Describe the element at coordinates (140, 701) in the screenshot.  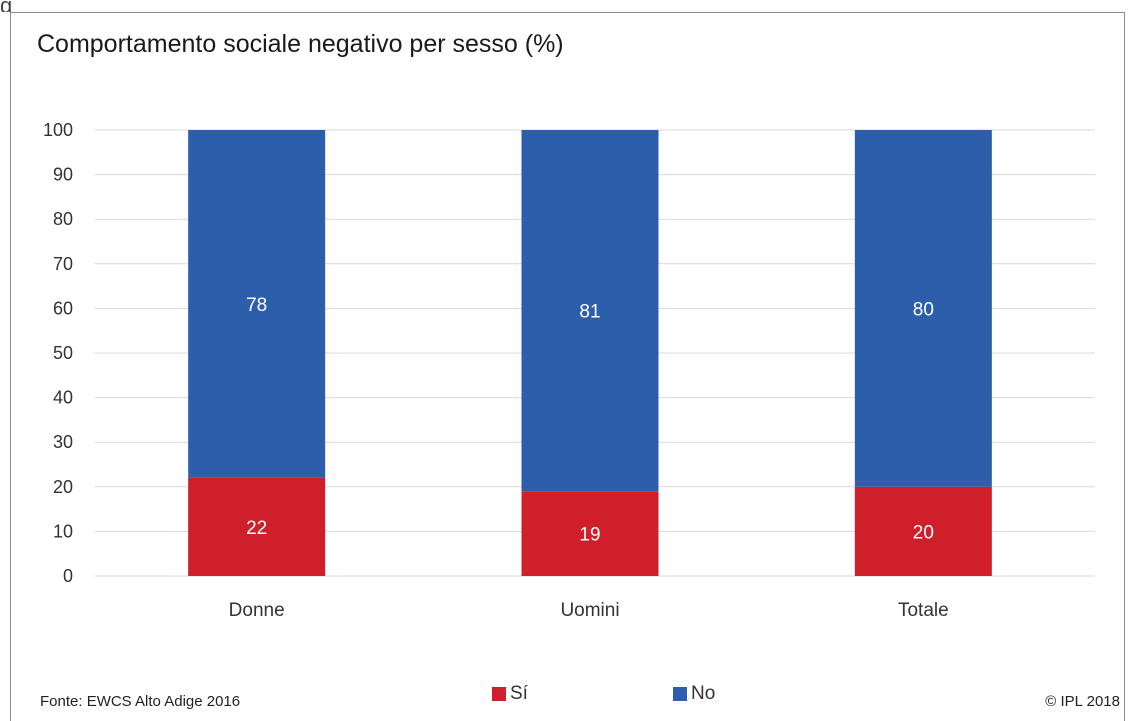
I see `source-note: Fonte: EWCS Alto Adige 2016` at that location.